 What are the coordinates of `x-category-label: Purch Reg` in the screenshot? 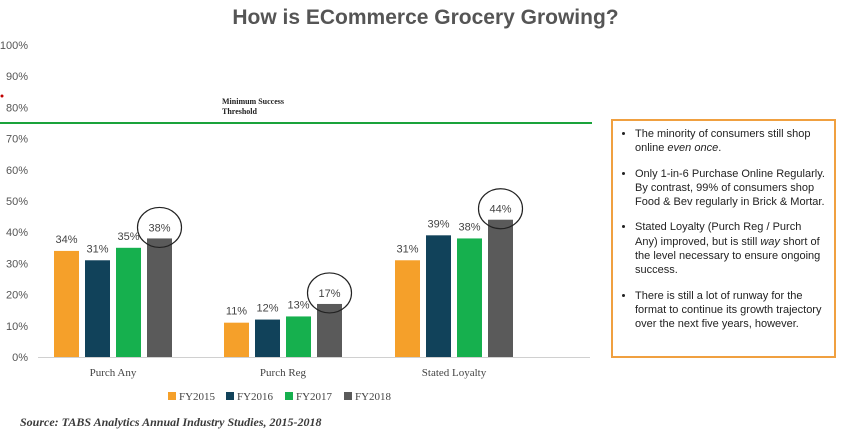 It's located at (283, 373).